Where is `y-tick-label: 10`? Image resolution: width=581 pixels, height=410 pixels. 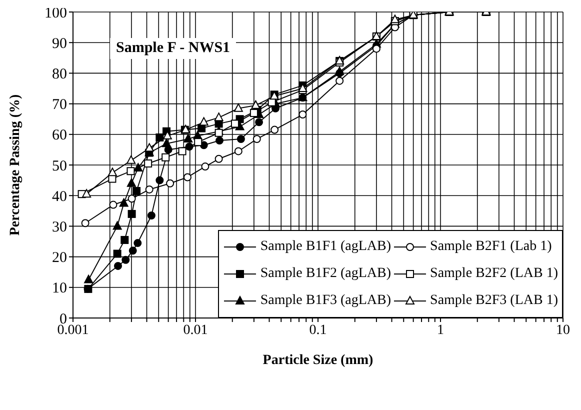
y-tick-label: 10 is located at coordinates (59, 288).